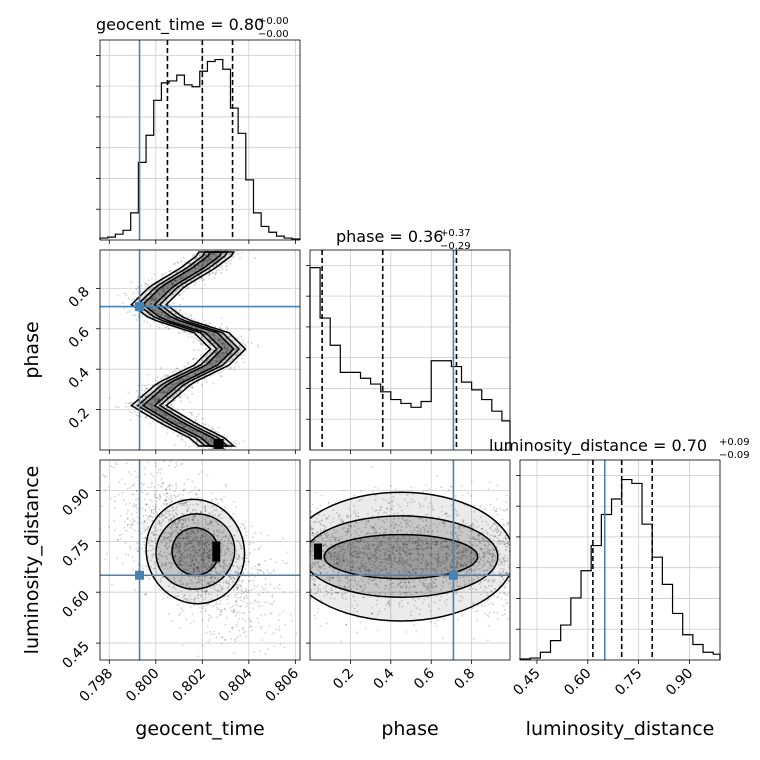  I want to click on axes-frame, so click(410, 350).